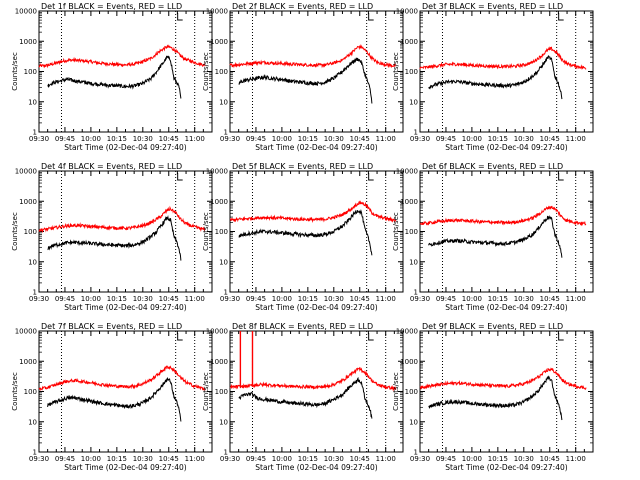 The width and height of the screenshot is (640, 480). What do you see at coordinates (492, 6) in the screenshot?
I see `panel-title: Det 3f BLACK = Events, RED = LLD` at bounding box center [492, 6].